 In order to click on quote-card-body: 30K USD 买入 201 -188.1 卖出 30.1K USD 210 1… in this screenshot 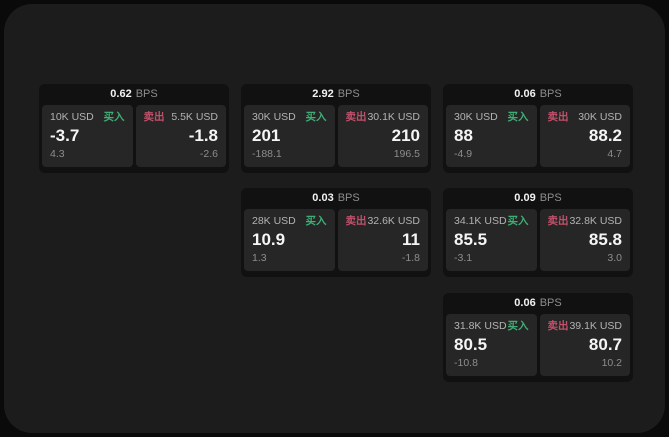, I will do `click(336, 136)`.